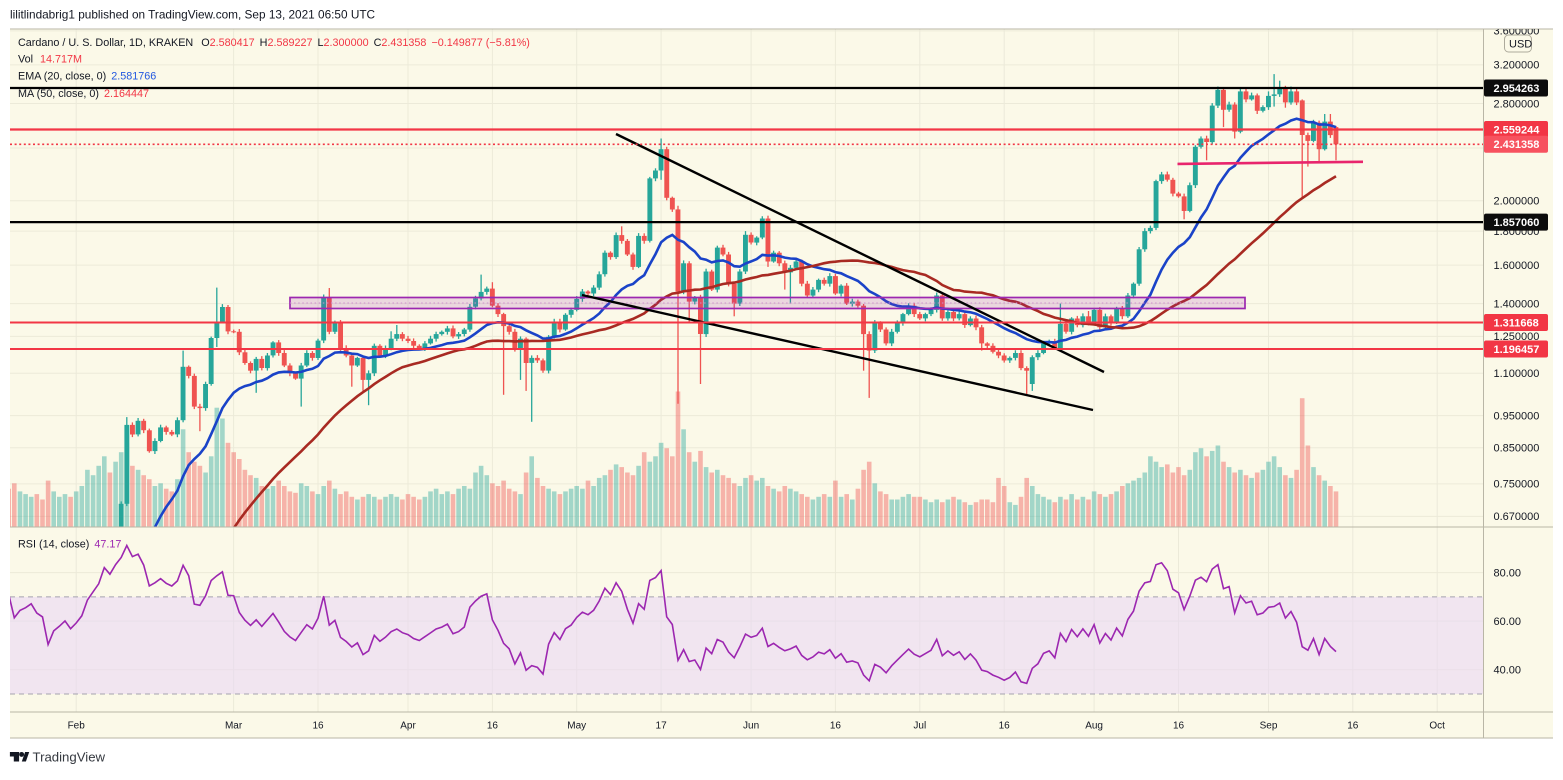 This screenshot has height=780, width=1563. What do you see at coordinates (69, 757) in the screenshot?
I see `svg-text: TradingView` at bounding box center [69, 757].